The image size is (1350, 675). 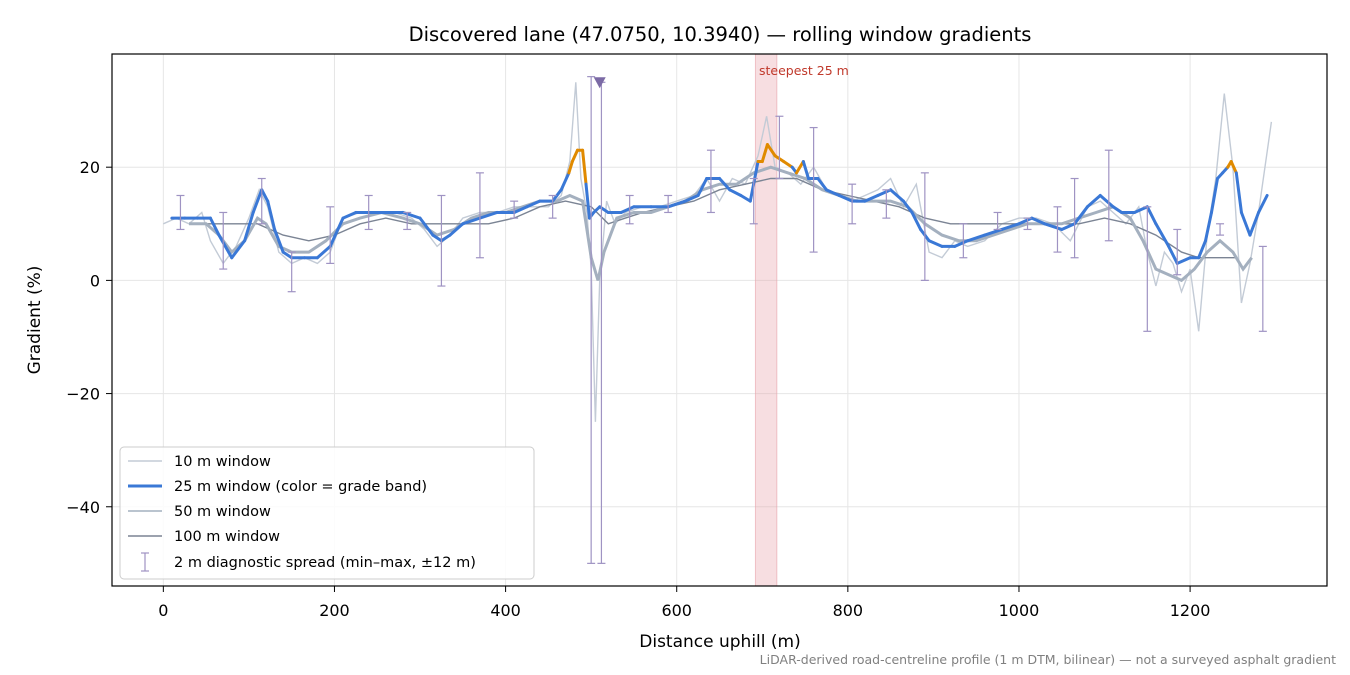 I want to click on x-tick-label: 1200, so click(x=1190, y=610).